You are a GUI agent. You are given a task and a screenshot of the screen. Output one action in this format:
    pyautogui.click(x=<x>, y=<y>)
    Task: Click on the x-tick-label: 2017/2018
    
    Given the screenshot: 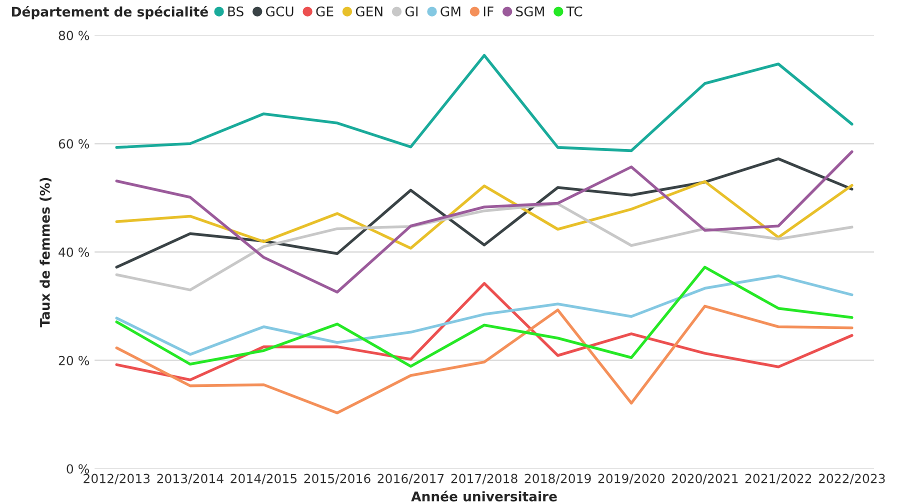 What is the action you would take?
    pyautogui.click(x=484, y=479)
    